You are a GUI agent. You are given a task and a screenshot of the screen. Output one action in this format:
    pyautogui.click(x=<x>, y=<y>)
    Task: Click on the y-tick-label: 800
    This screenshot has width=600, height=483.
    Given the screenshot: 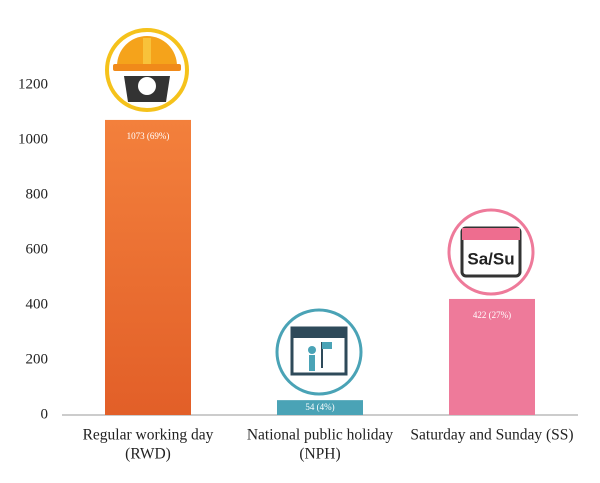 What is the action you would take?
    pyautogui.click(x=37, y=194)
    